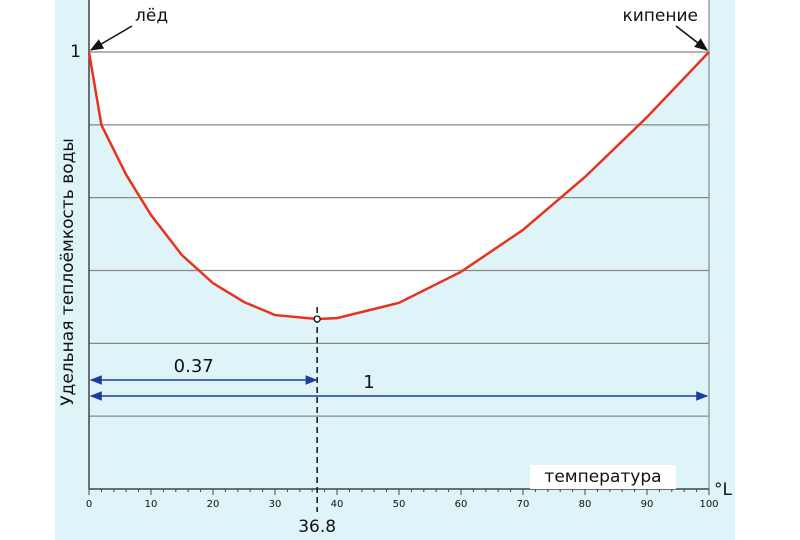 The image size is (800, 540). I want to click on x-axis-label: температура, so click(602, 477).